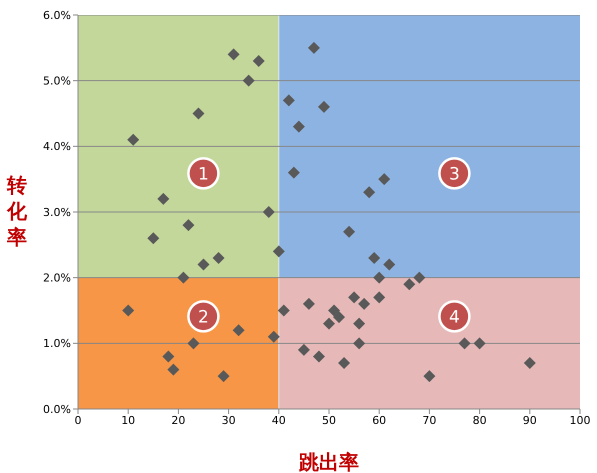 This screenshot has width=597, height=473. What do you see at coordinates (429, 420) in the screenshot?
I see `x-tick-label: 70` at bounding box center [429, 420].